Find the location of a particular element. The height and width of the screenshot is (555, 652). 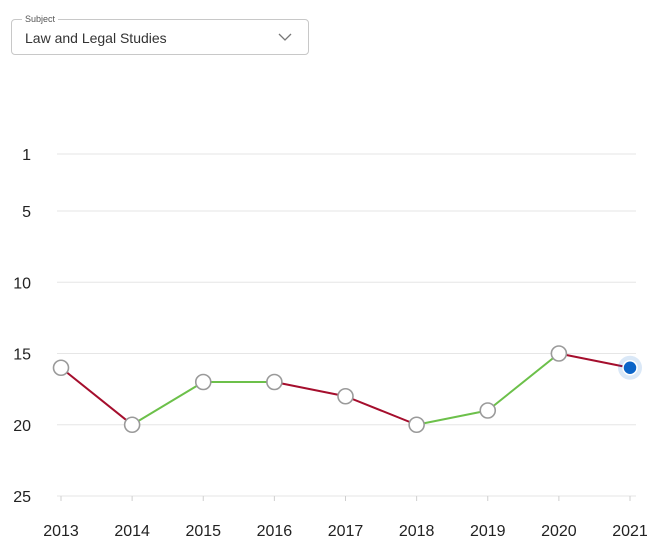

x-tick-label: 2019 is located at coordinates (488, 531).